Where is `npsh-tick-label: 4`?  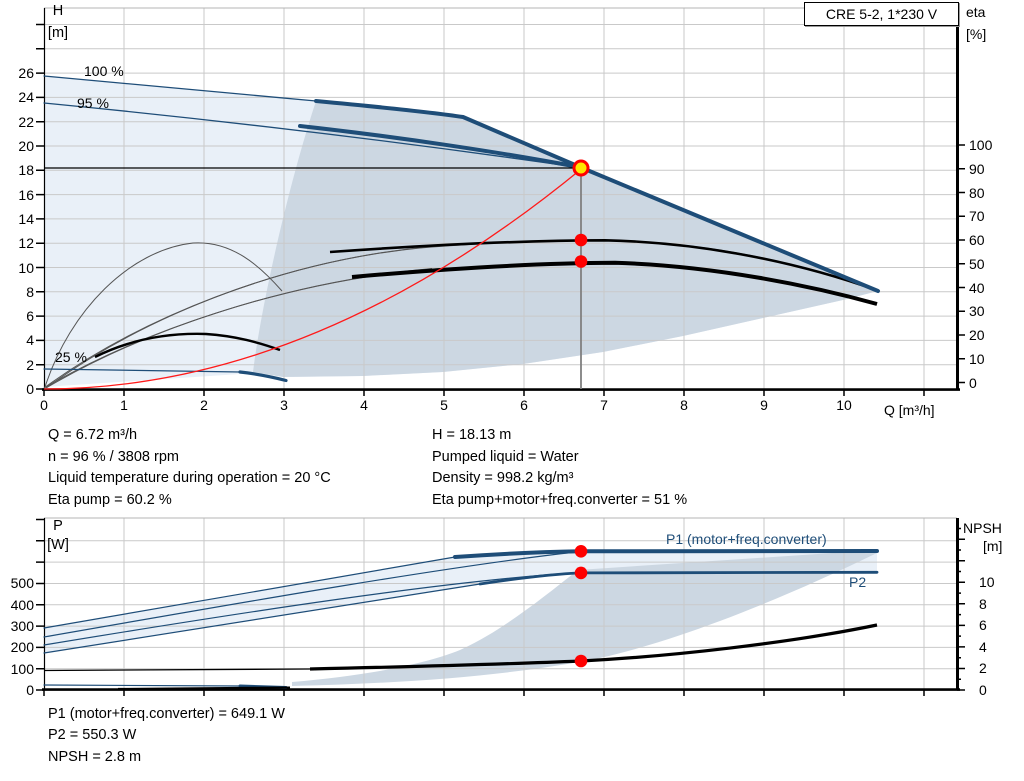 npsh-tick-label: 4 is located at coordinates (983, 646).